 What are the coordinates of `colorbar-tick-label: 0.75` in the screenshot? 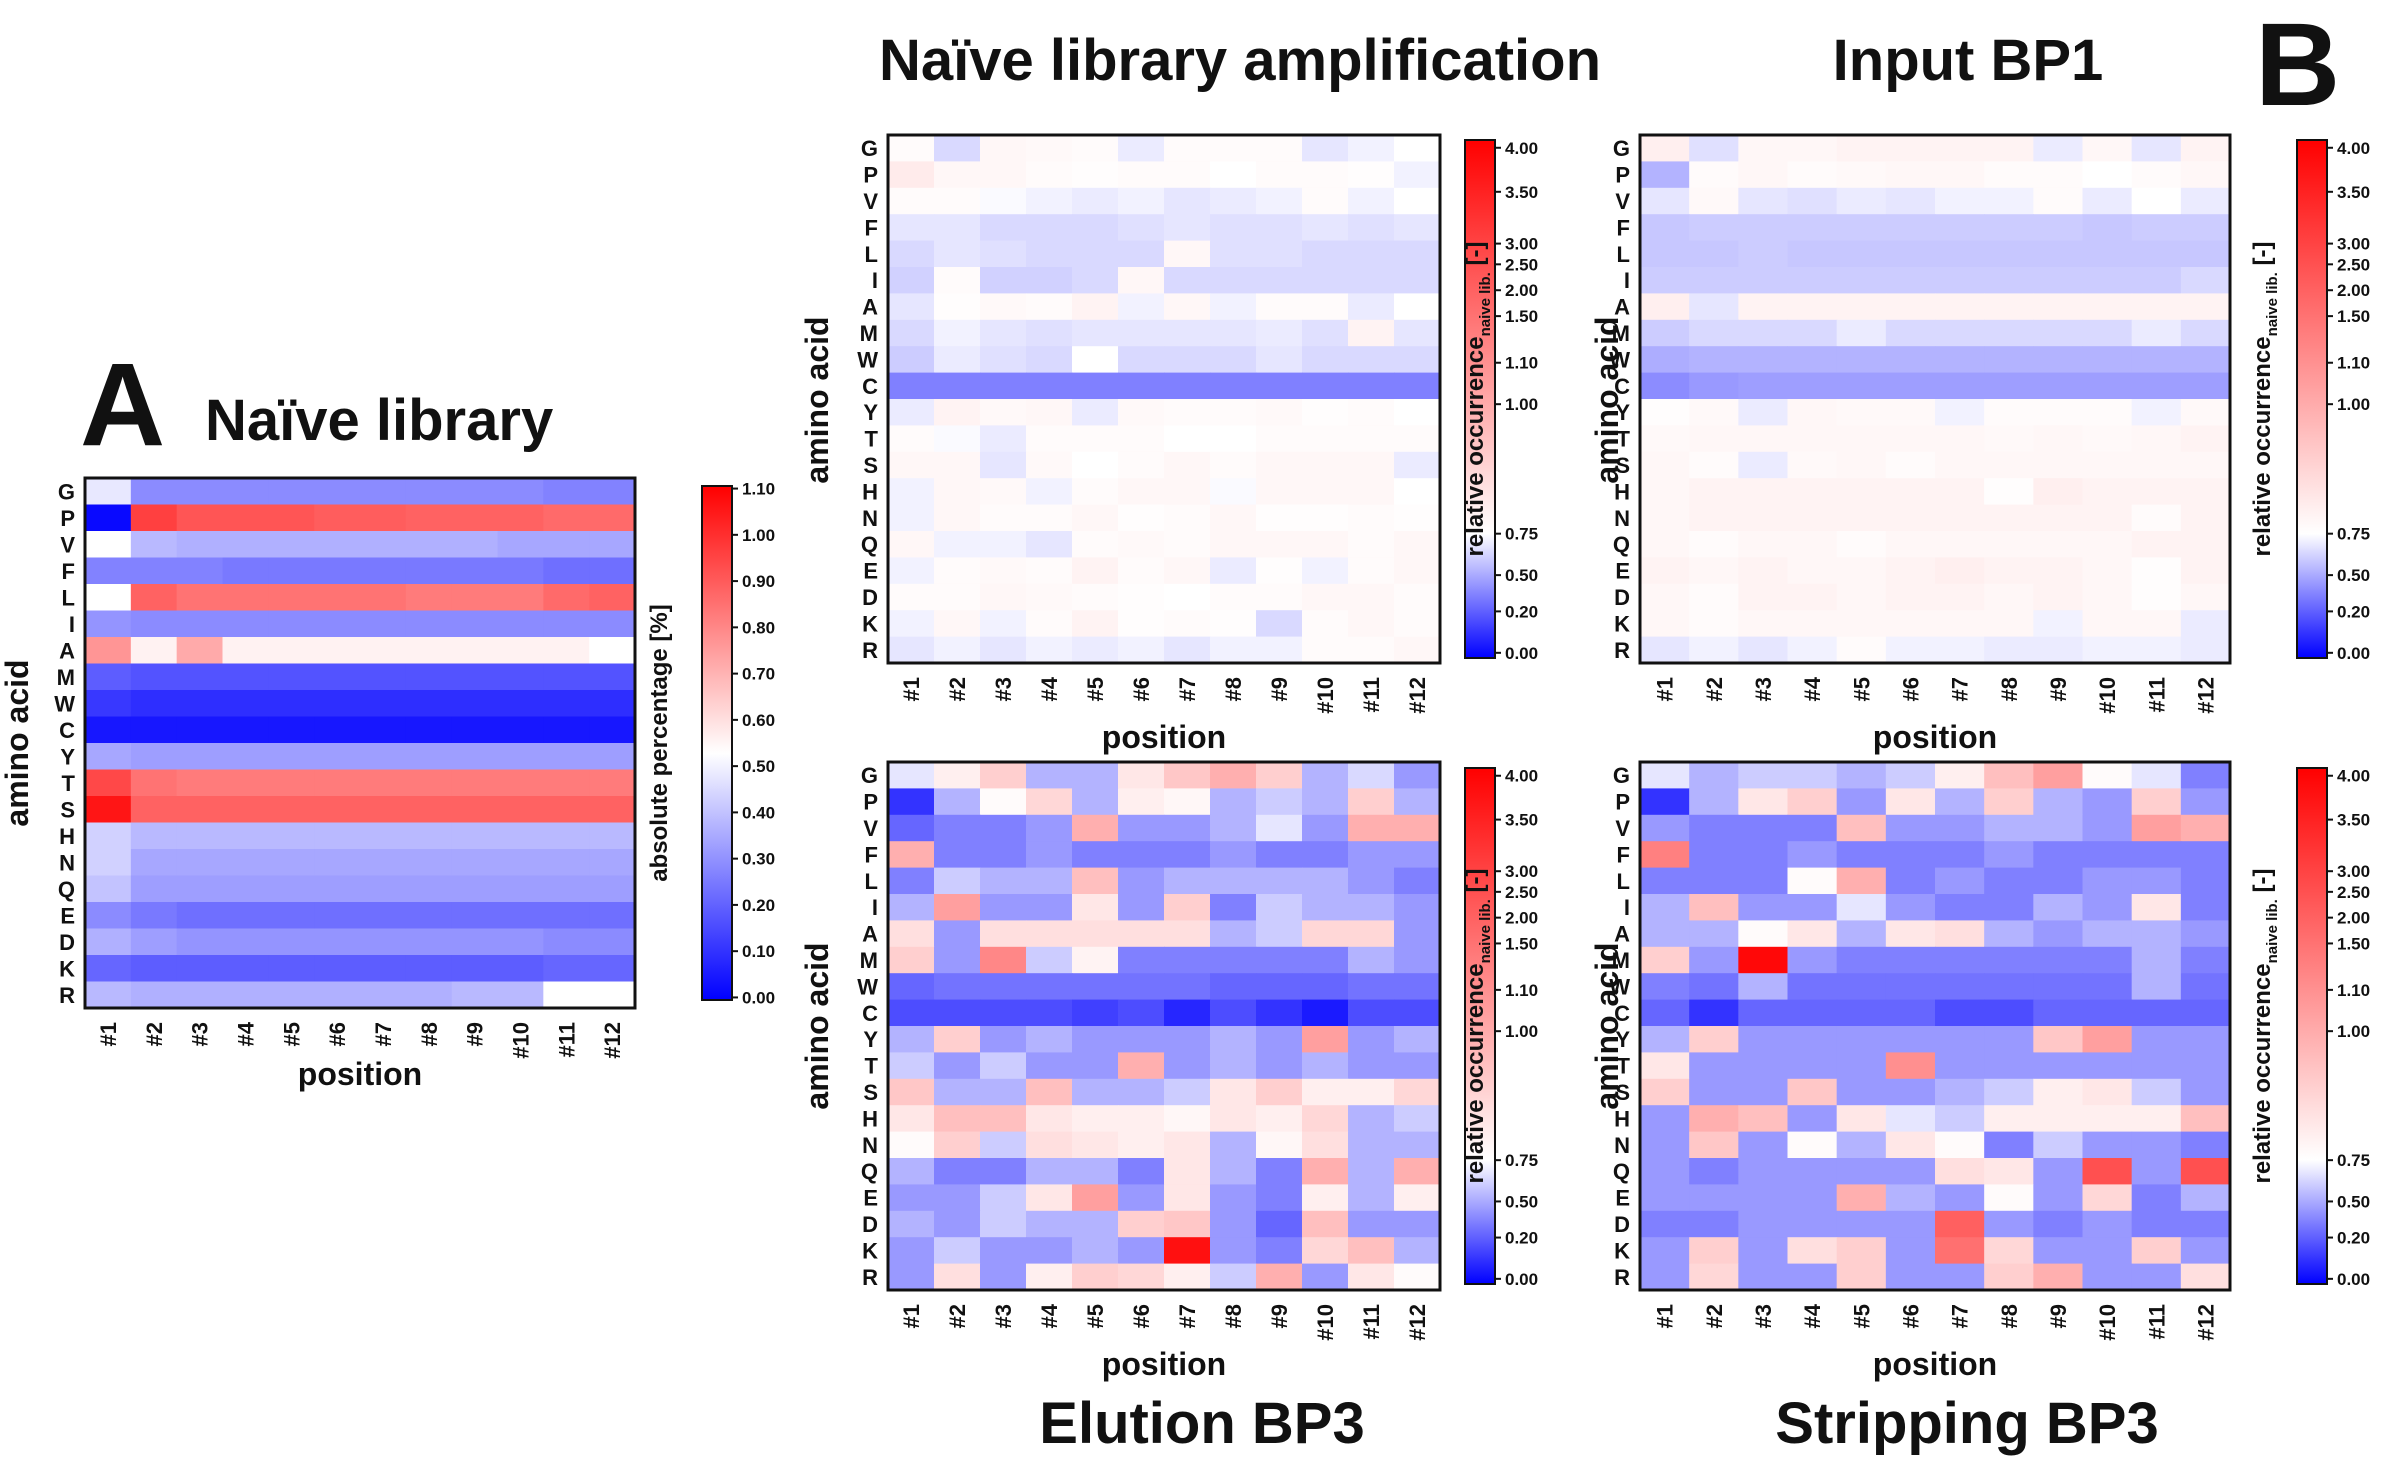 It's located at (2353, 534).